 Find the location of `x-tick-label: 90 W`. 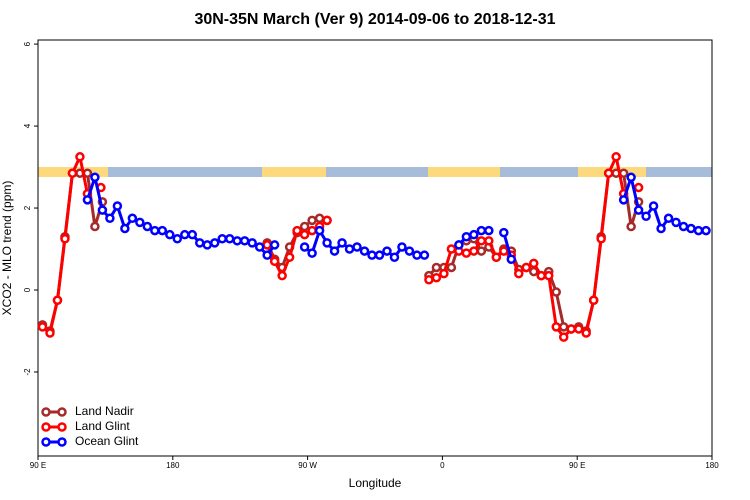

x-tick-label: 90 W is located at coordinates (307, 465).